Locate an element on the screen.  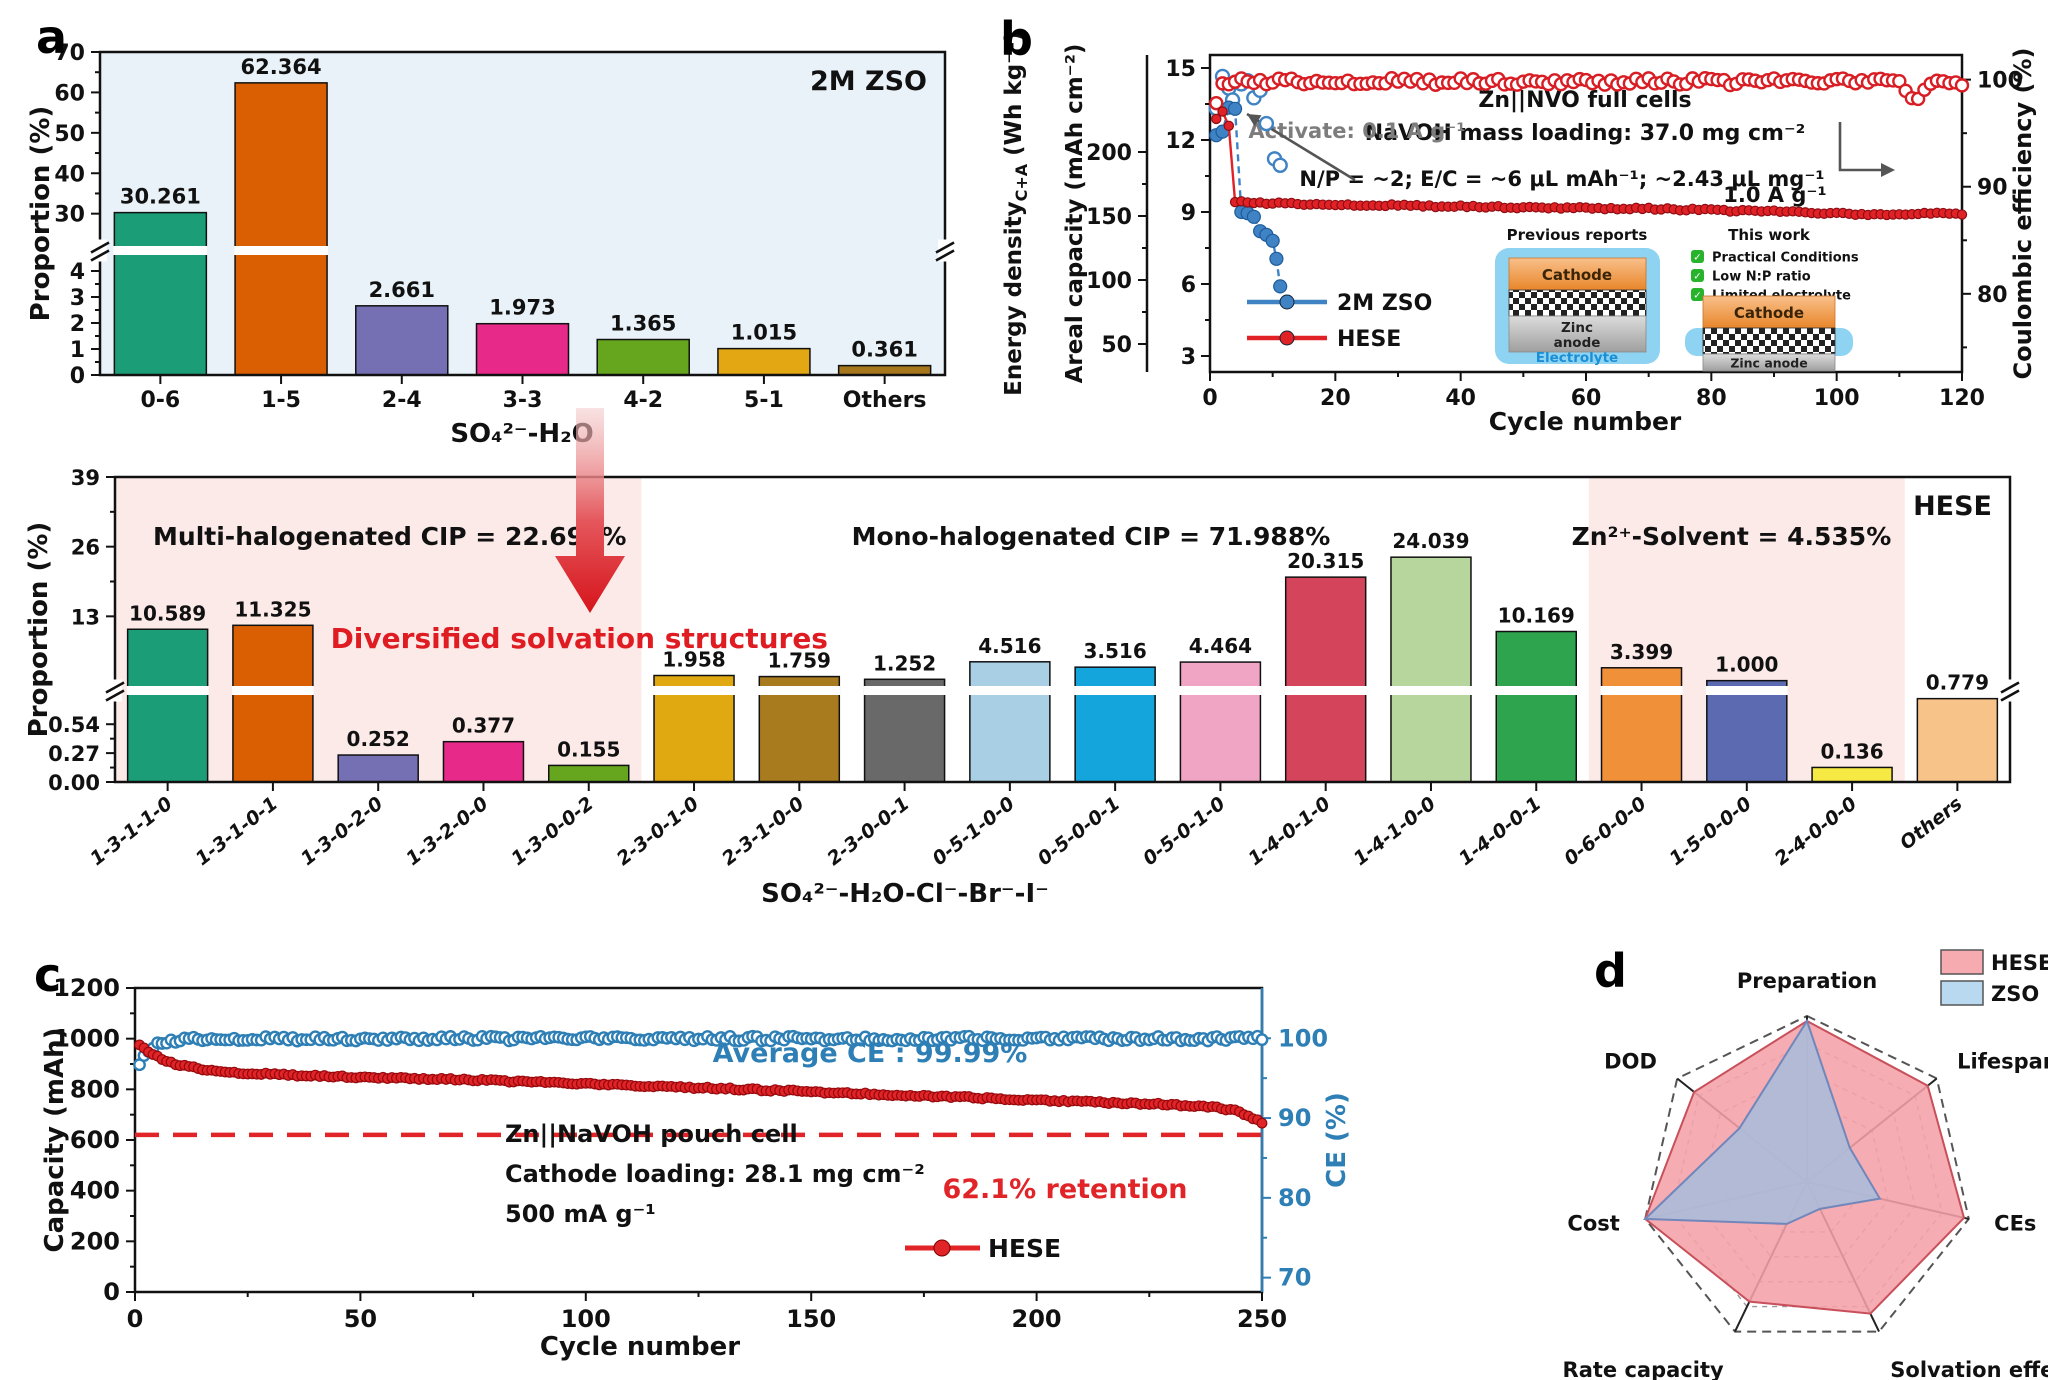
capacity-tick-label: 6 is located at coordinates (1188, 285).